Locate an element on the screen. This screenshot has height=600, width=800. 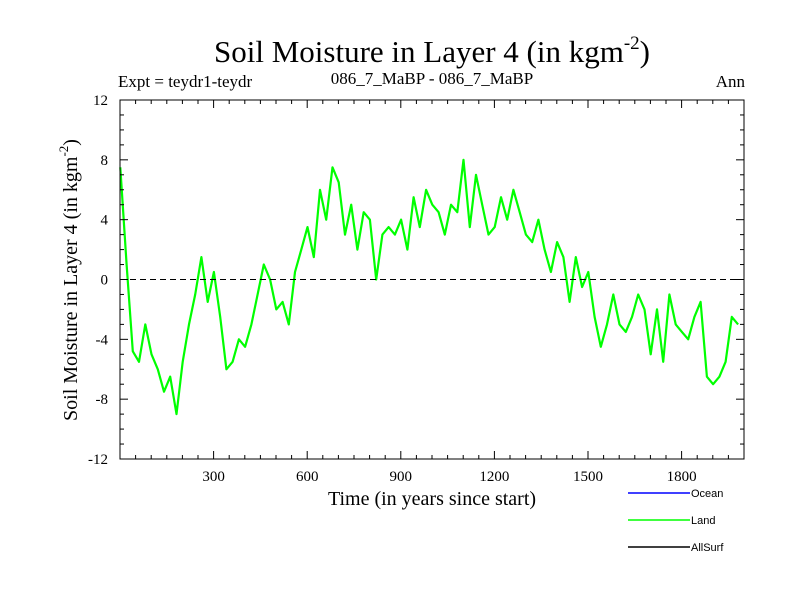
title-main: Soil Moisture in Layer 4 (in kgm is located at coordinates (419, 51).